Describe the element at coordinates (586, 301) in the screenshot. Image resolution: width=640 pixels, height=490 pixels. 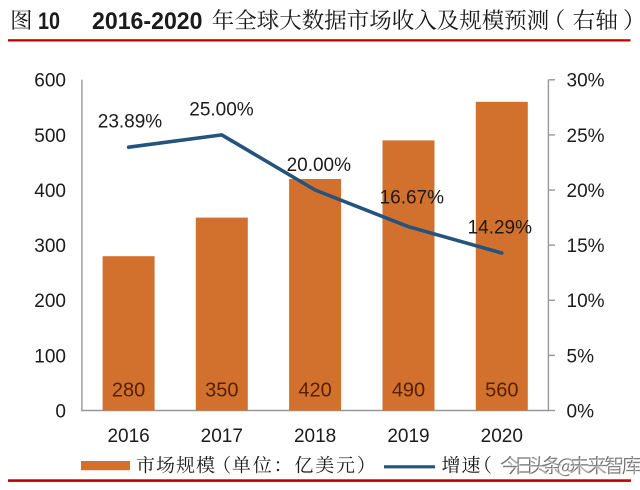
I see `svg-text: 10%` at that location.